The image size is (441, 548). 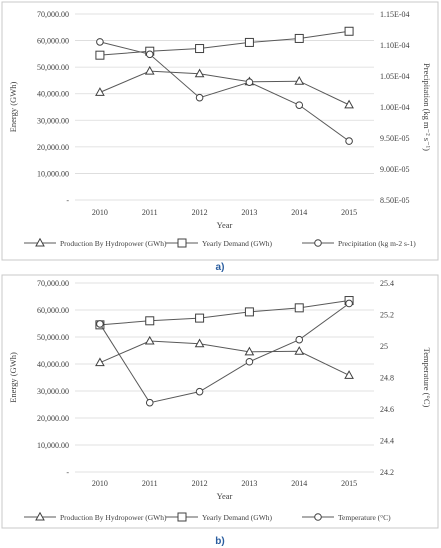 I want to click on legend-label: Precipitation (kg m-2 s-1), so click(x=377, y=243).